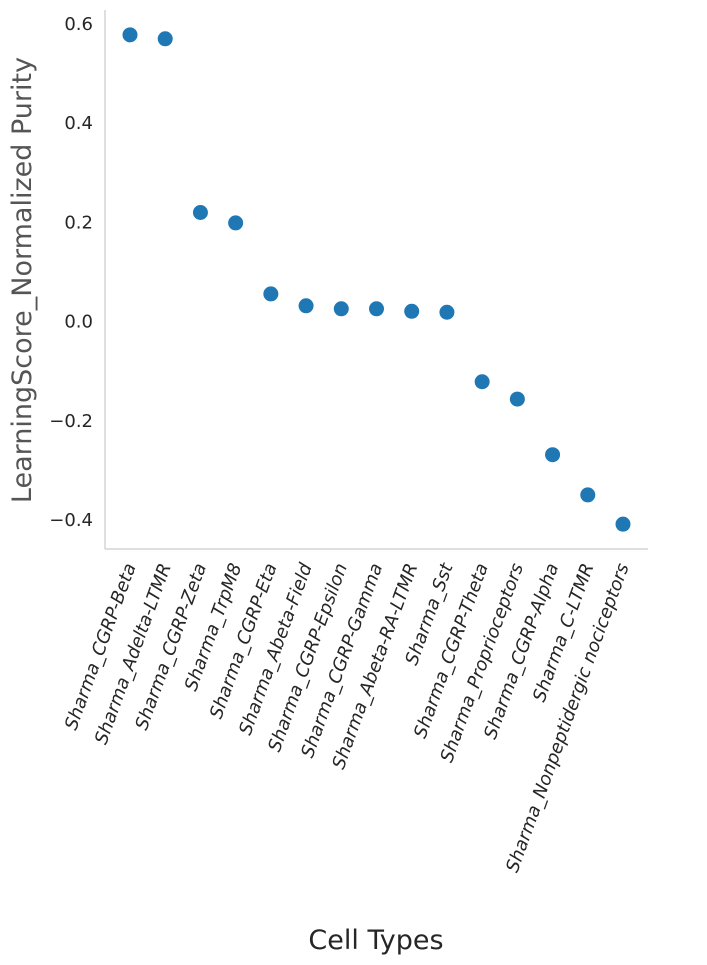 The image size is (707, 965). I want to click on y-tick-labels: −0.4 −0.2 0.0 0.2 0.4 0.6, so click(71, 272).